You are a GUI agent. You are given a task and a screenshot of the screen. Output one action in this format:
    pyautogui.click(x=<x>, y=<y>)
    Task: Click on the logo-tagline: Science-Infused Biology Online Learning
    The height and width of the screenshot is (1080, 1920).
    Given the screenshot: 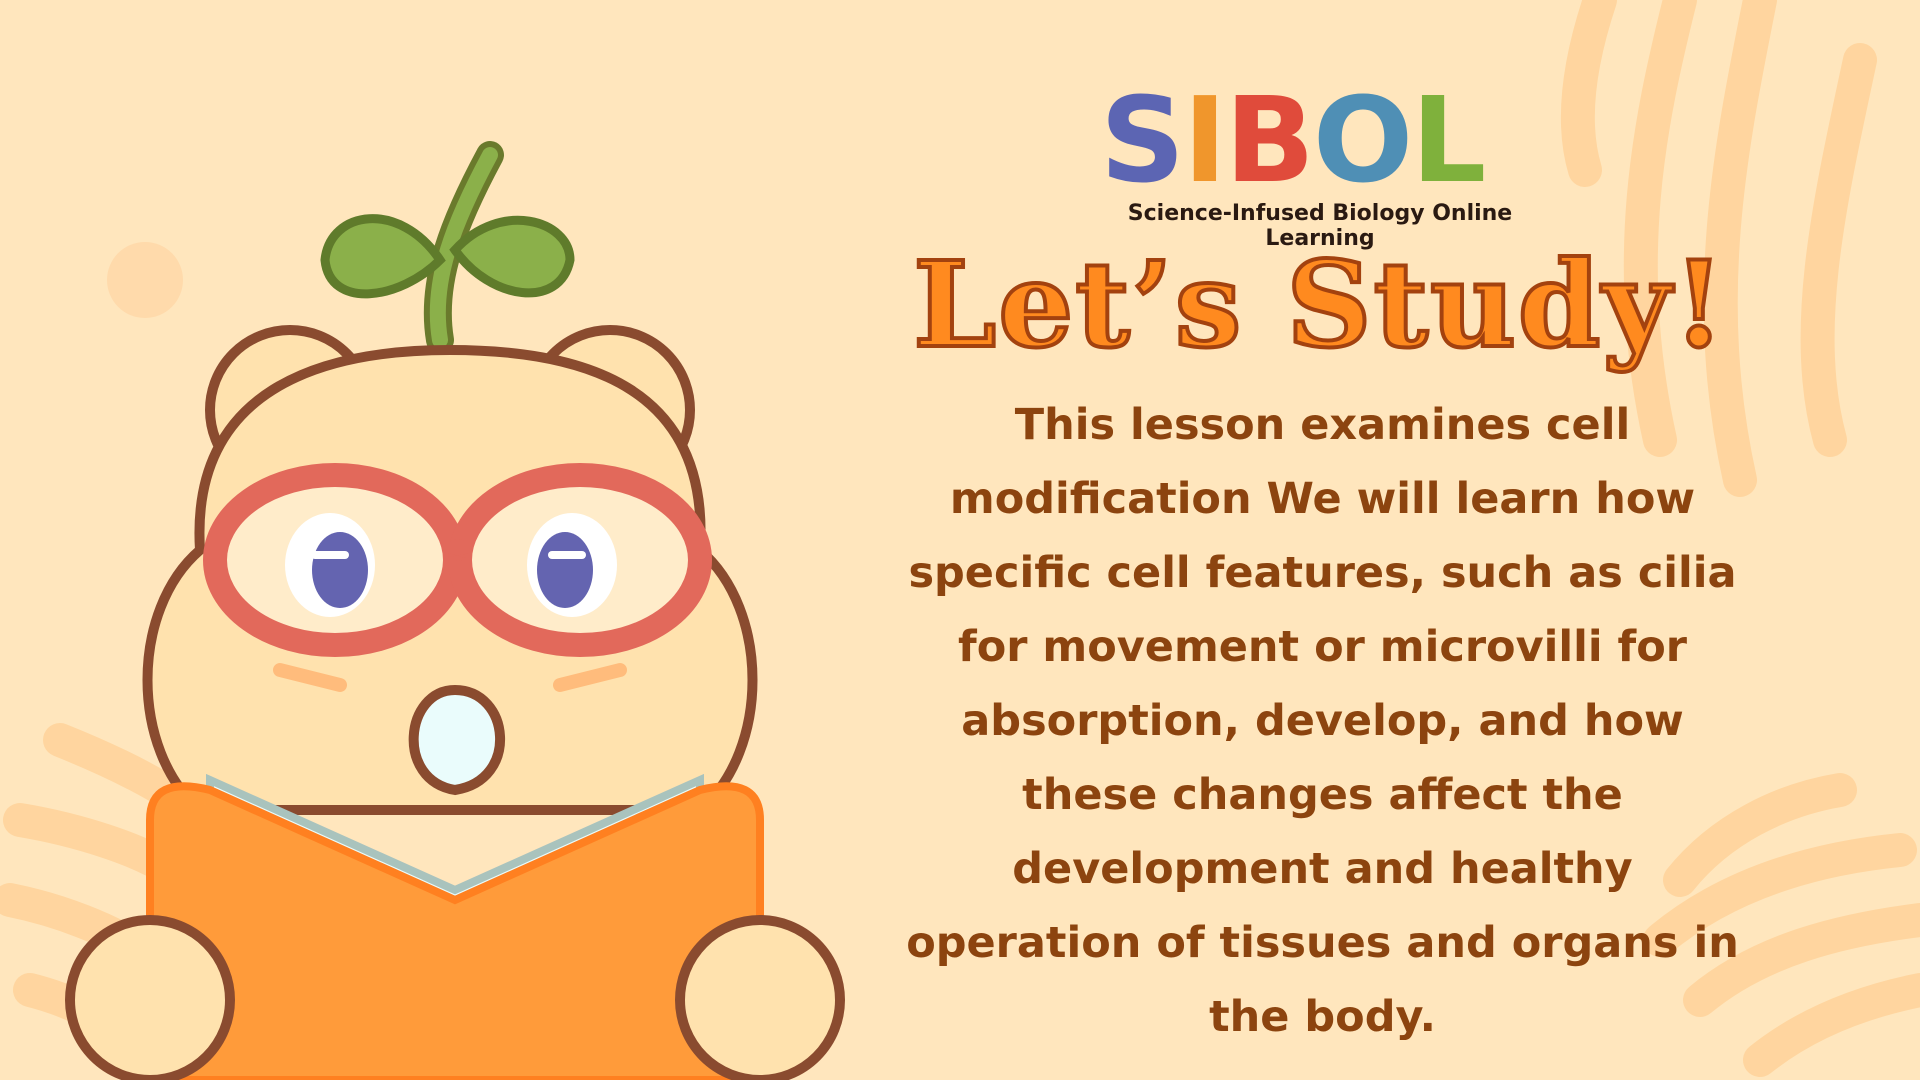 What is the action you would take?
    pyautogui.click(x=1320, y=226)
    